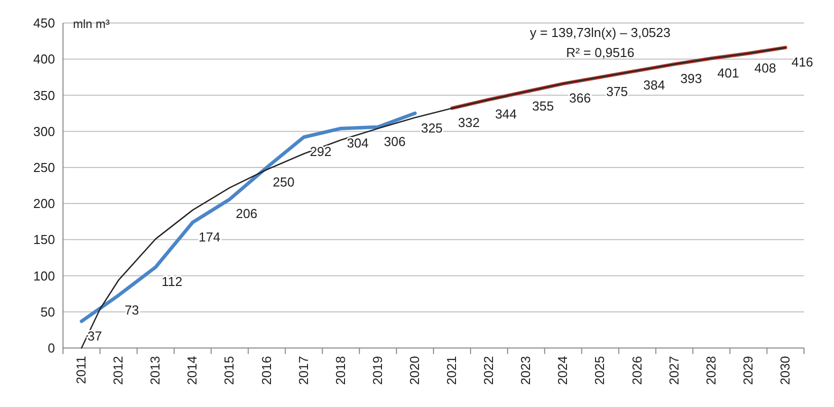  What do you see at coordinates (44, 59) in the screenshot?
I see `y-tick-label: 400` at bounding box center [44, 59].